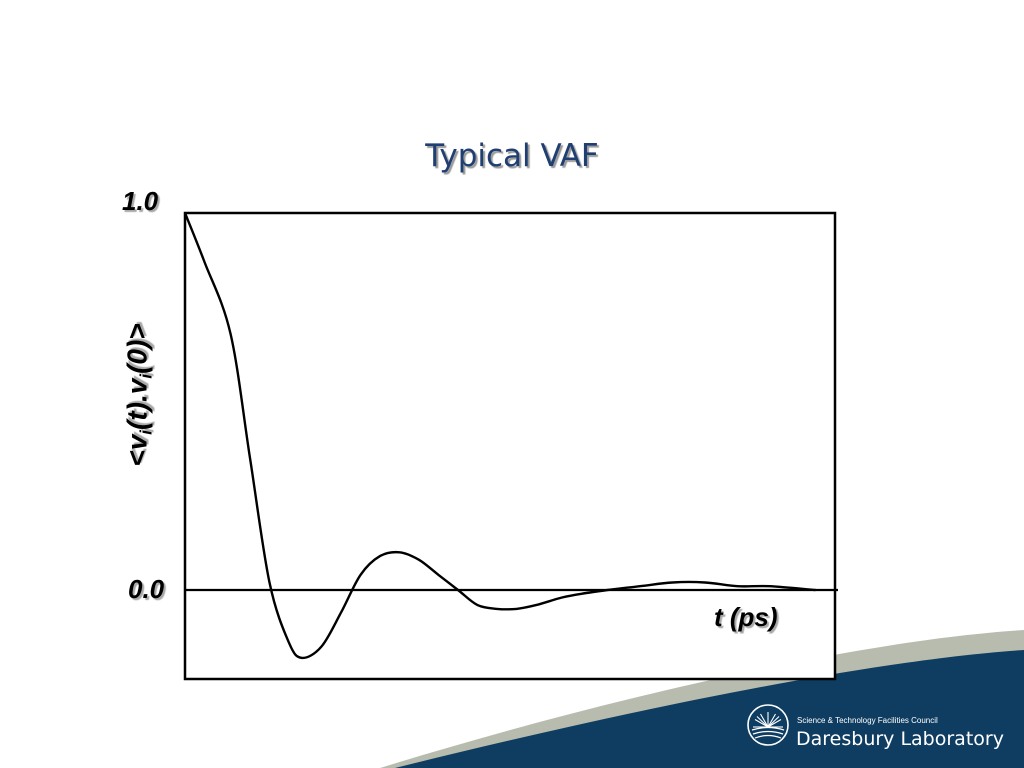  Describe the element at coordinates (146, 432) in the screenshot. I see `y-label-sub-1: i` at that location.